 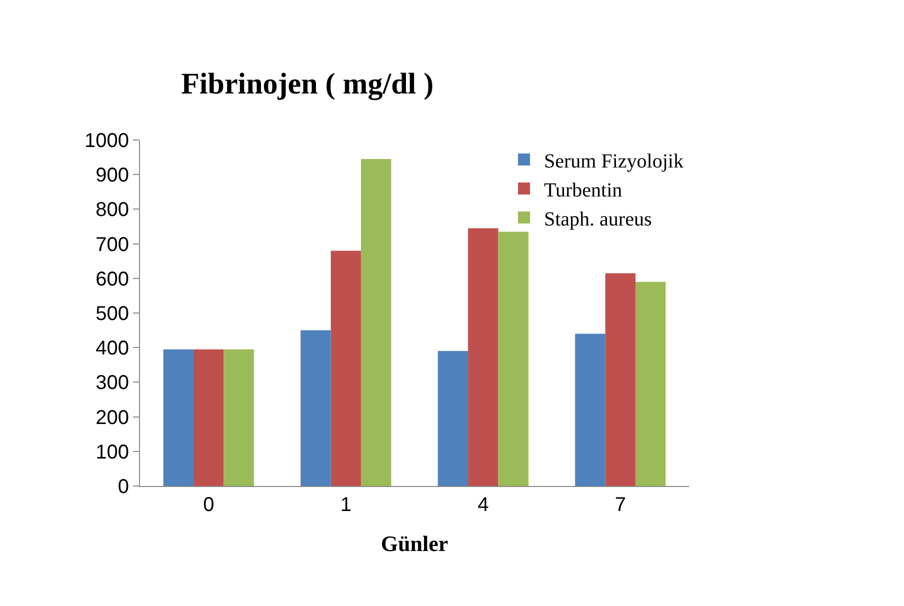 I want to click on y-tick-label: 200, so click(x=112, y=417).